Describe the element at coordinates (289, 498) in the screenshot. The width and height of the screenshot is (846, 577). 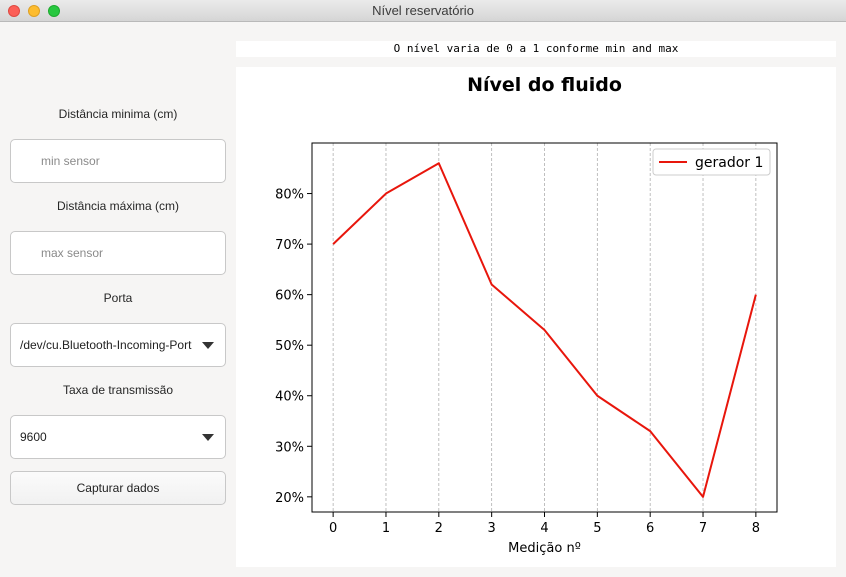
I see `y-tick-label: 20%` at that location.